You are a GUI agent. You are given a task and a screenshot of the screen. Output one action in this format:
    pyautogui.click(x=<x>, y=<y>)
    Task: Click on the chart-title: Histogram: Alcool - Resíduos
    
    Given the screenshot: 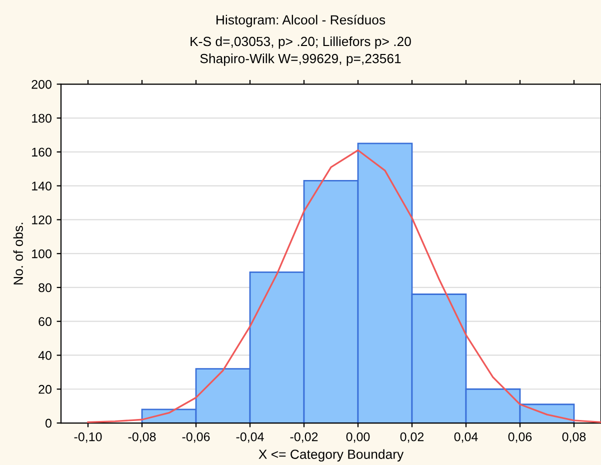 What is the action you would take?
    pyautogui.click(x=301, y=21)
    